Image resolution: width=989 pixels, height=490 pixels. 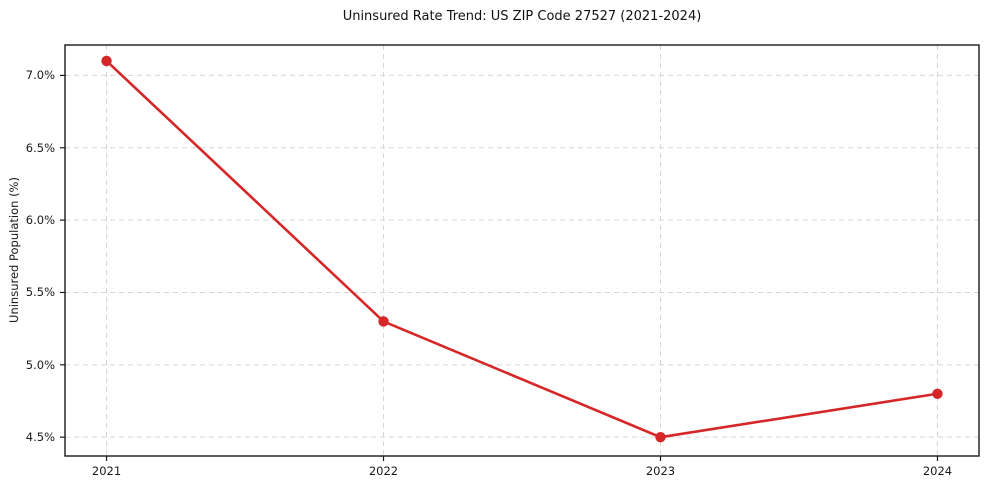 I want to click on y-tick-label: 7.0%, so click(x=40, y=75).